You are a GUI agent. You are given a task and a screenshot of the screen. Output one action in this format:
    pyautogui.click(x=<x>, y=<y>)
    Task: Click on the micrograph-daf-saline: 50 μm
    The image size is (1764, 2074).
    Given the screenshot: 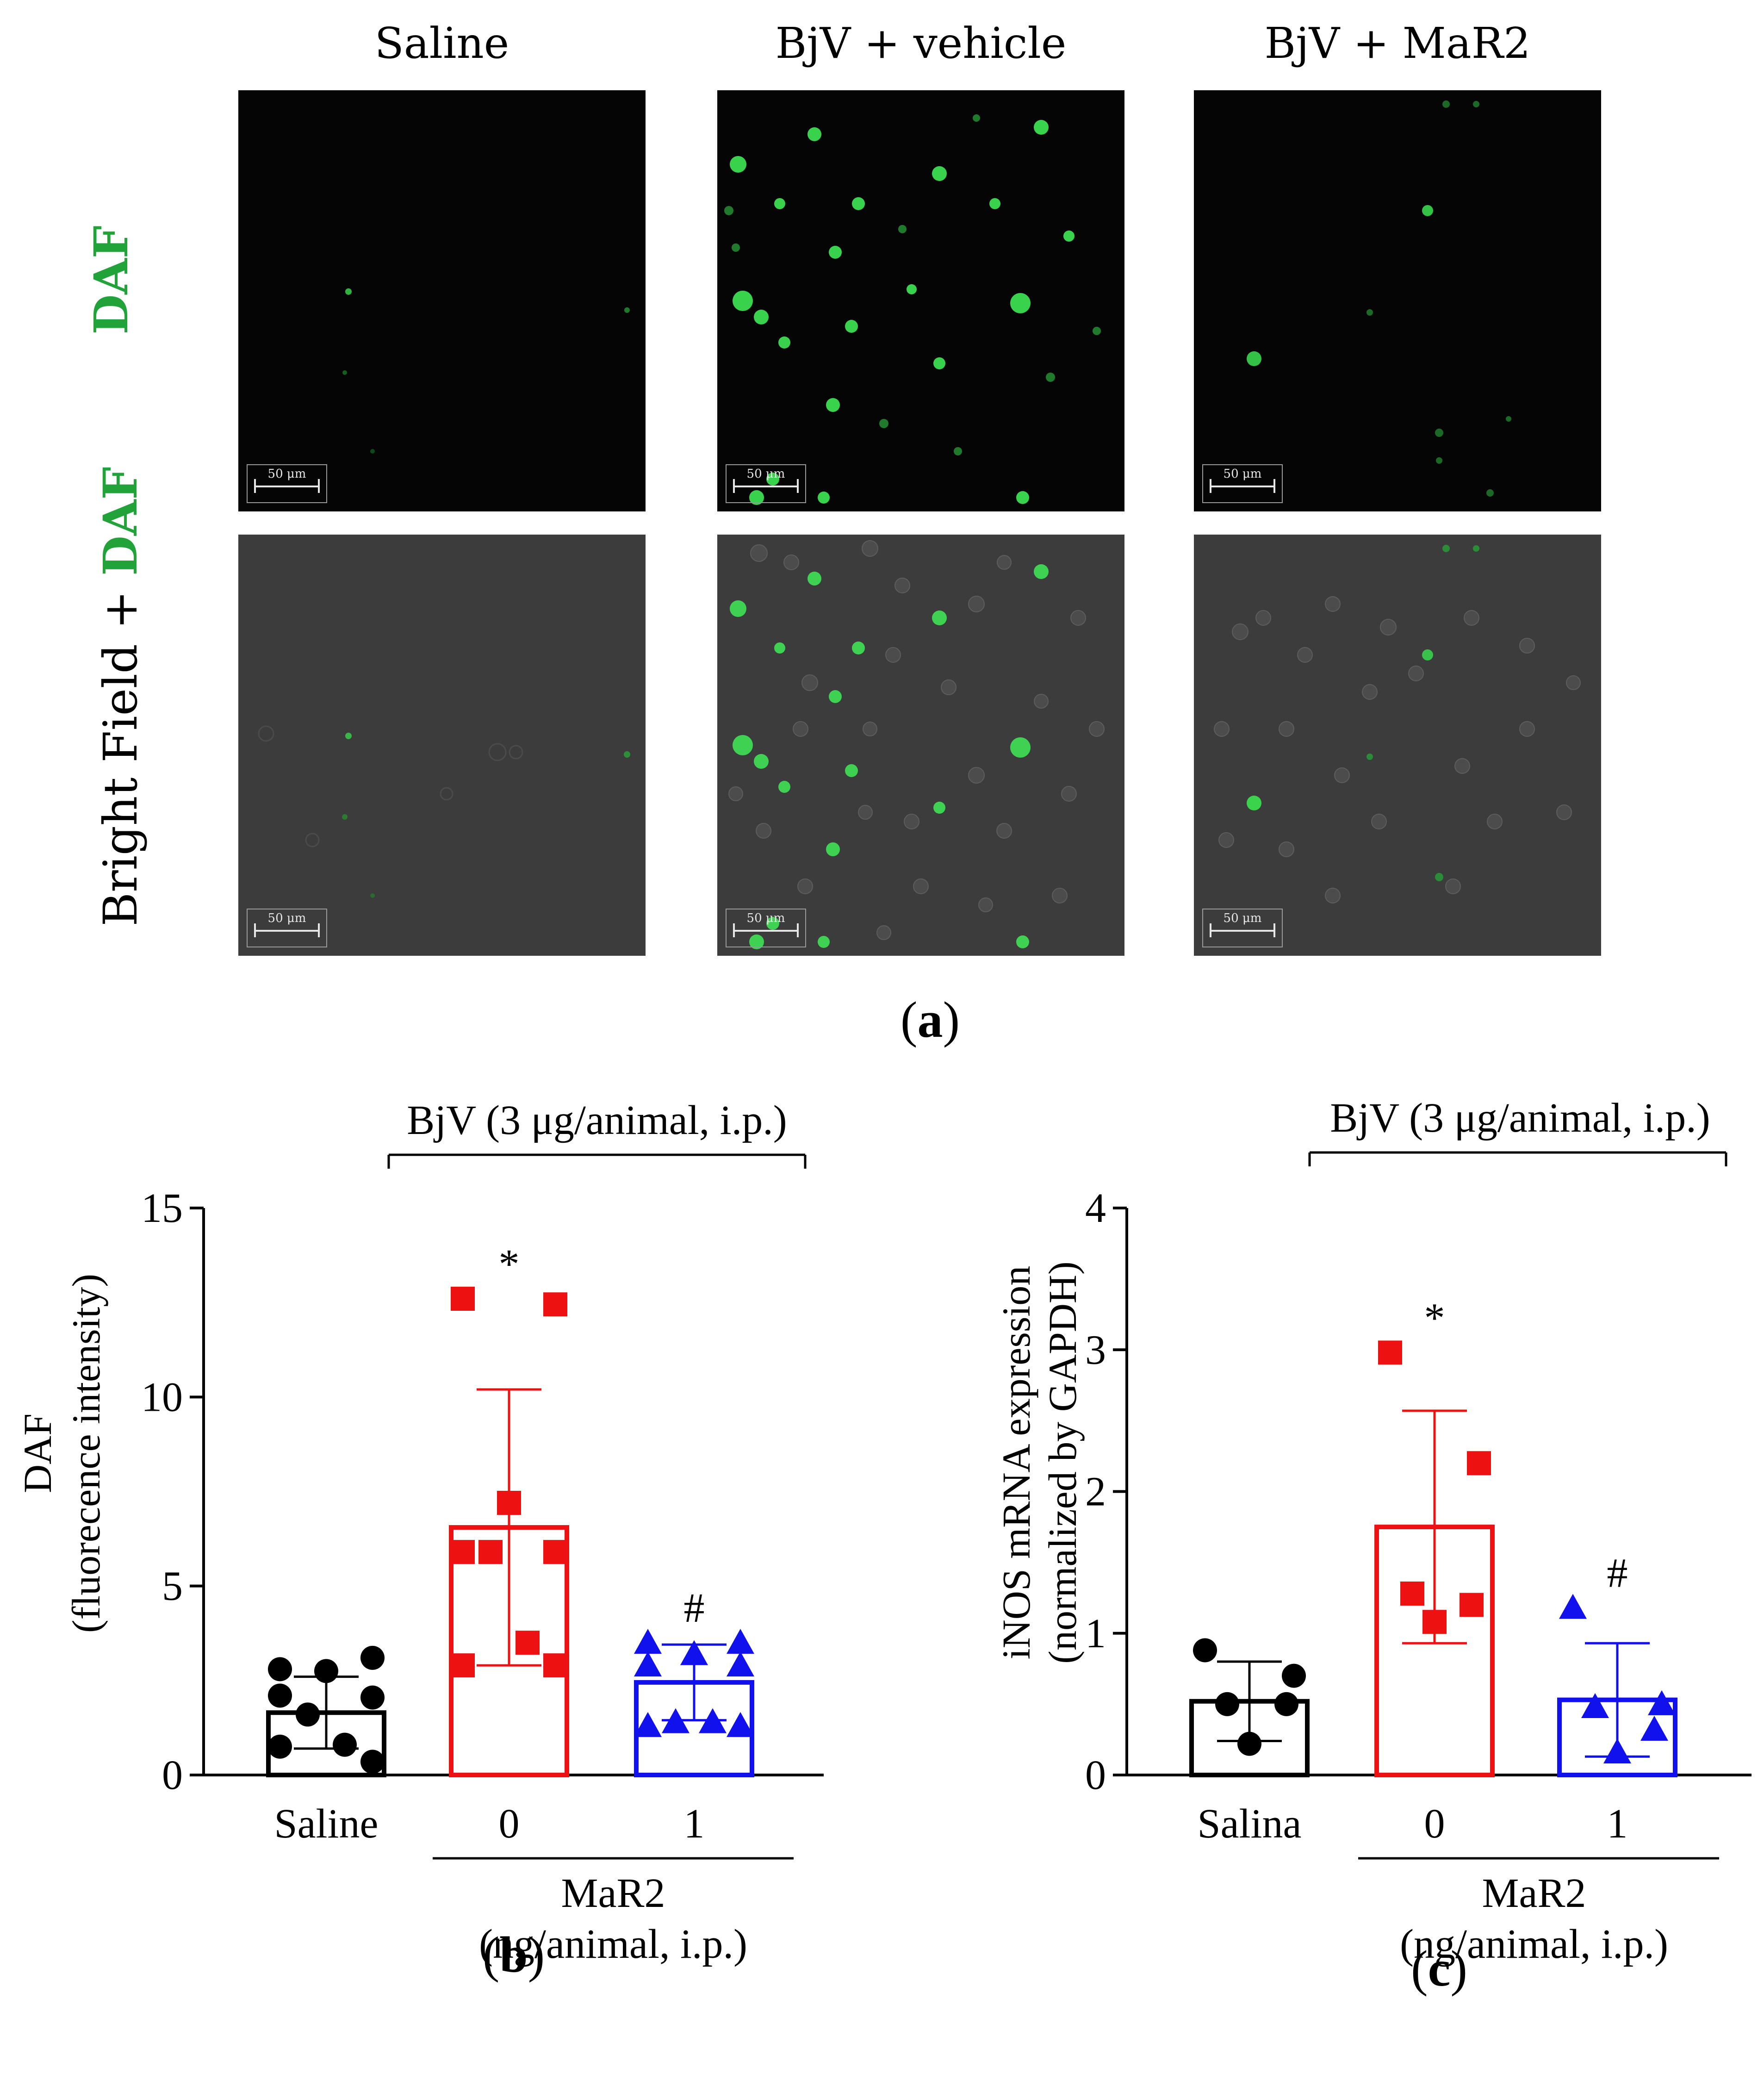 What is the action you would take?
    pyautogui.click(x=442, y=300)
    